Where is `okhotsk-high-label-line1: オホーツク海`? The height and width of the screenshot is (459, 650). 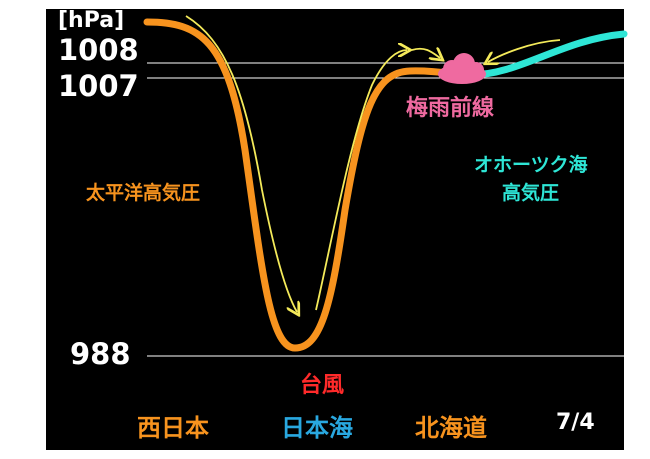 okhotsk-high-label-line1: オホーツク海 is located at coordinates (531, 165).